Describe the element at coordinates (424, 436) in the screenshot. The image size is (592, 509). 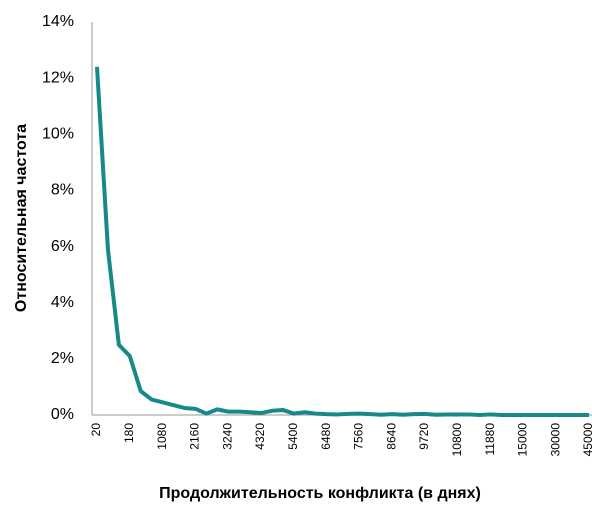
I see `x-tick-label: 9720` at that location.